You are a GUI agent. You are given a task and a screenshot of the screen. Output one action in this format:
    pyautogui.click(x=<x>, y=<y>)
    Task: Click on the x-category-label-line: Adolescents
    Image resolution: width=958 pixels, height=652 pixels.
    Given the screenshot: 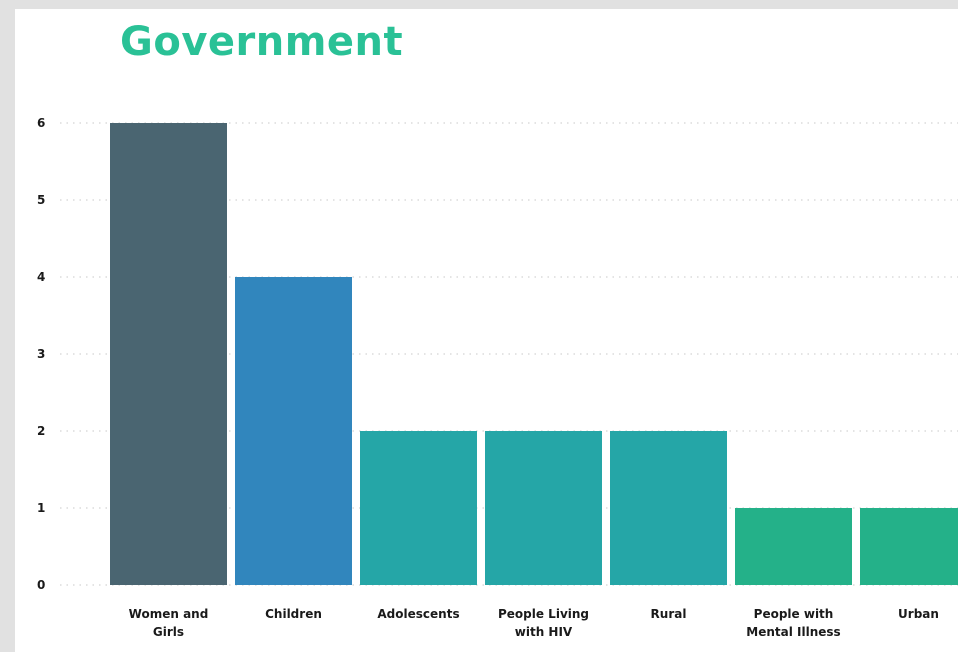 What is the action you would take?
    pyautogui.click(x=418, y=614)
    